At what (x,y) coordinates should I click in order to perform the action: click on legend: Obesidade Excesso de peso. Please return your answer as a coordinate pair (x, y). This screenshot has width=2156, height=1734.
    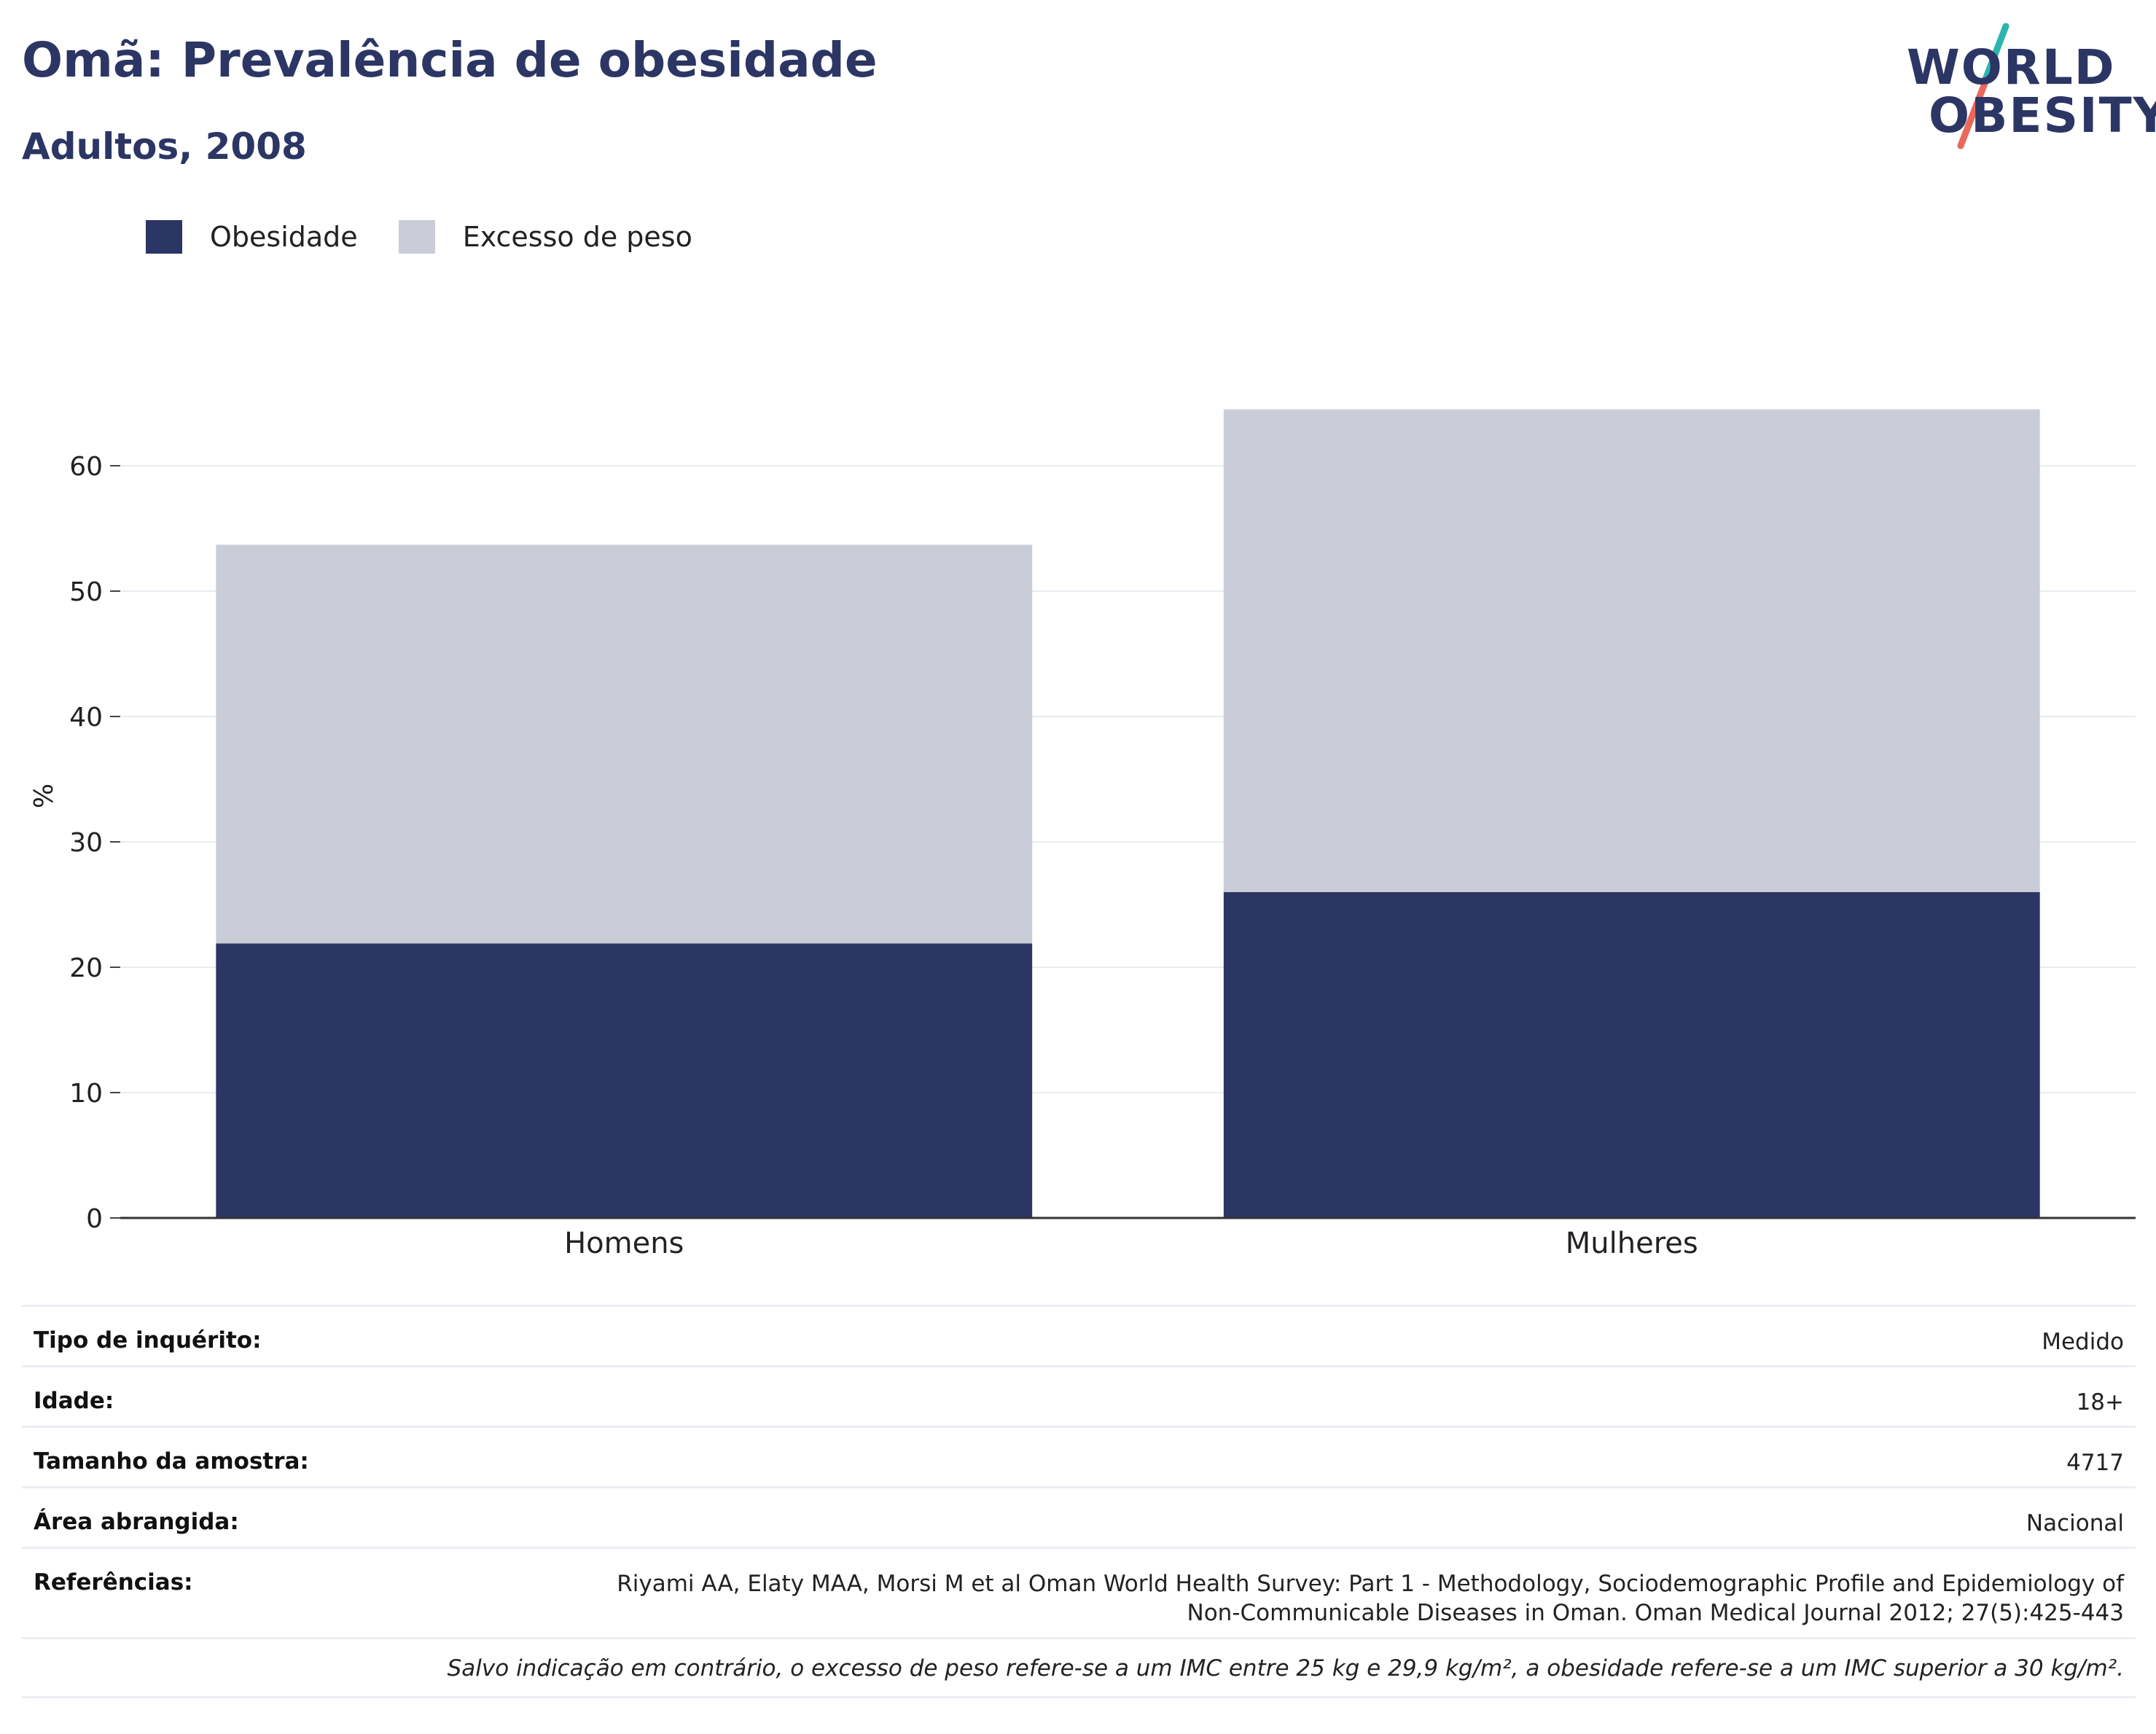
    Looking at the image, I should click on (439, 237).